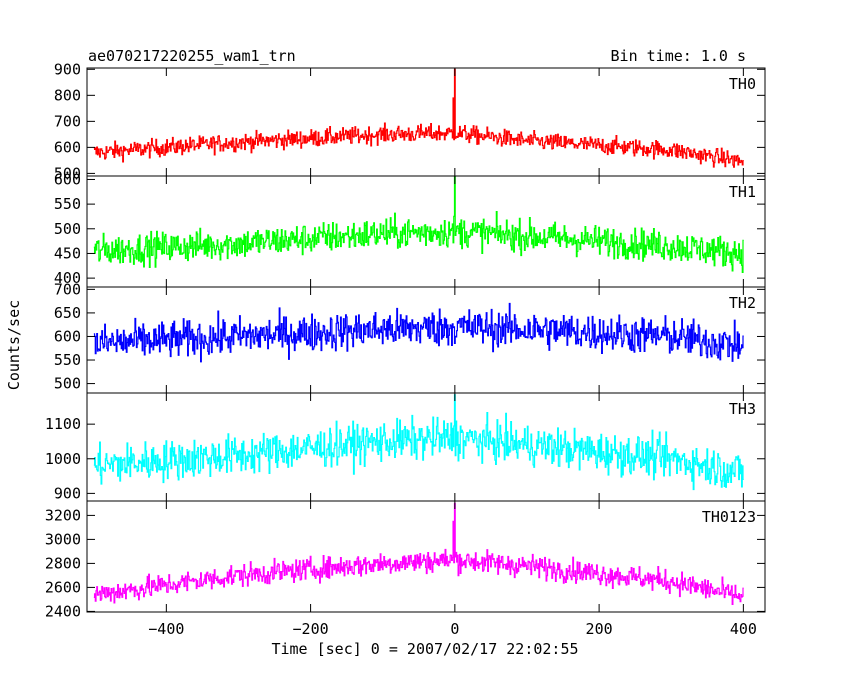 The height and width of the screenshot is (680, 850). What do you see at coordinates (67, 95) in the screenshot?
I see `y-tick-label: 800` at bounding box center [67, 95].